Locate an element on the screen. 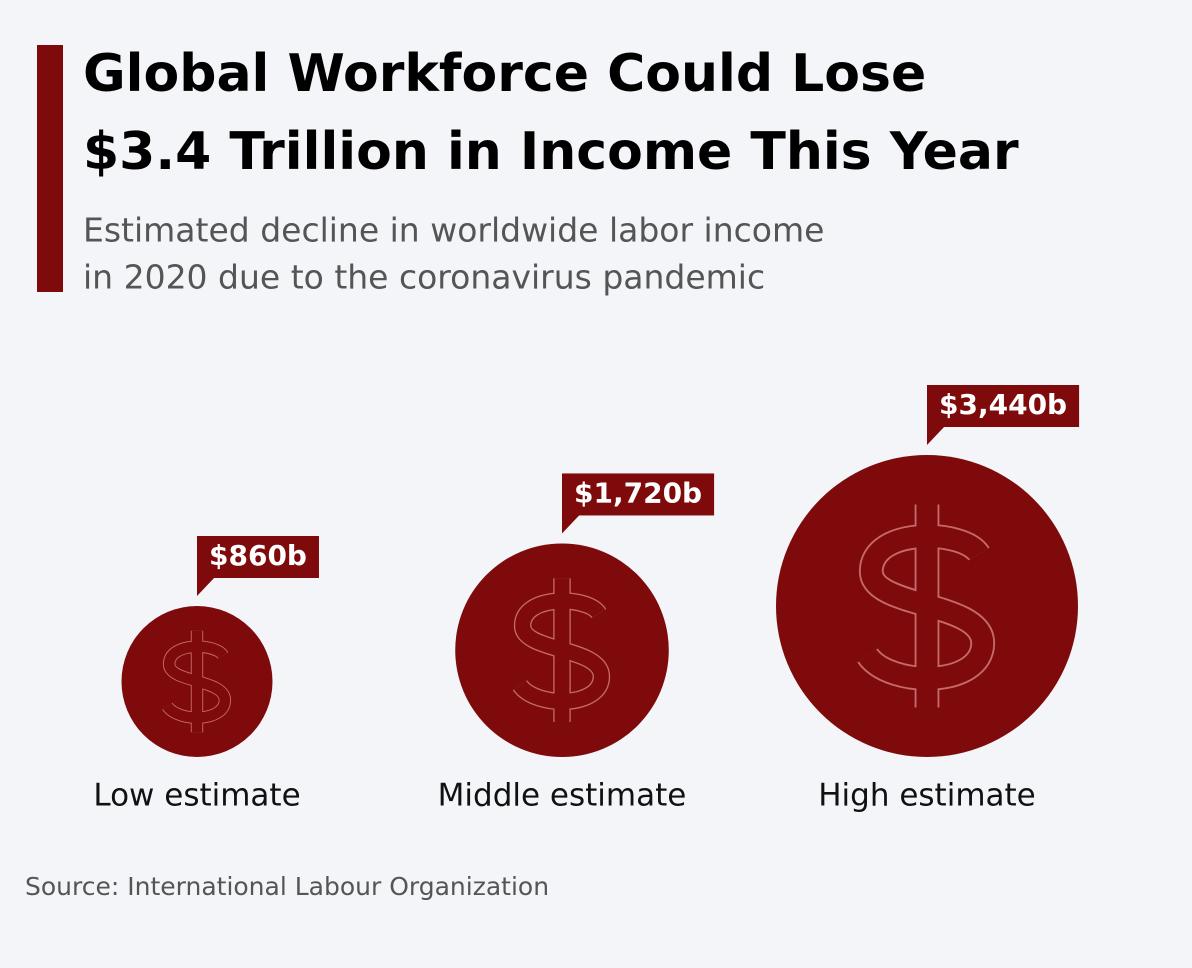  value-label: $1,720b is located at coordinates (638, 492).